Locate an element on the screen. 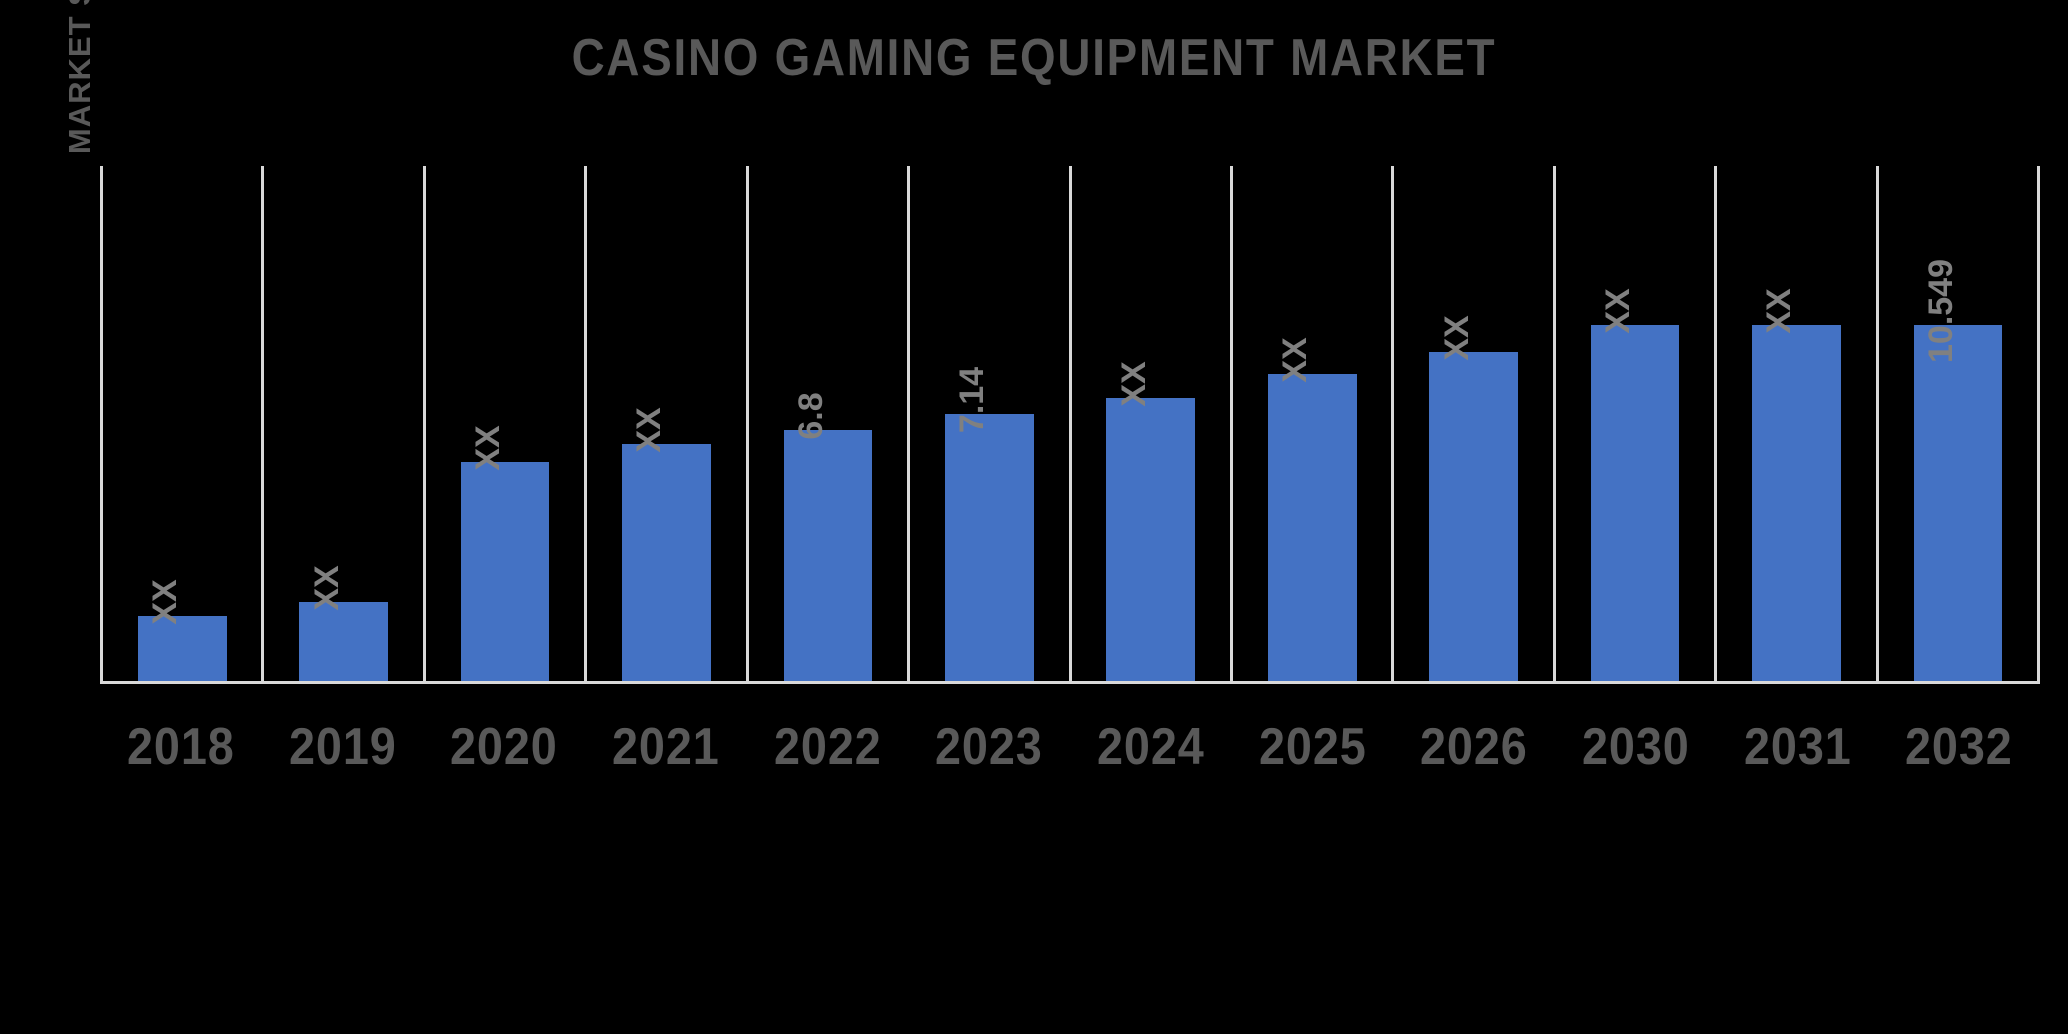  category-slot: 6.8 is located at coordinates (826, 425).